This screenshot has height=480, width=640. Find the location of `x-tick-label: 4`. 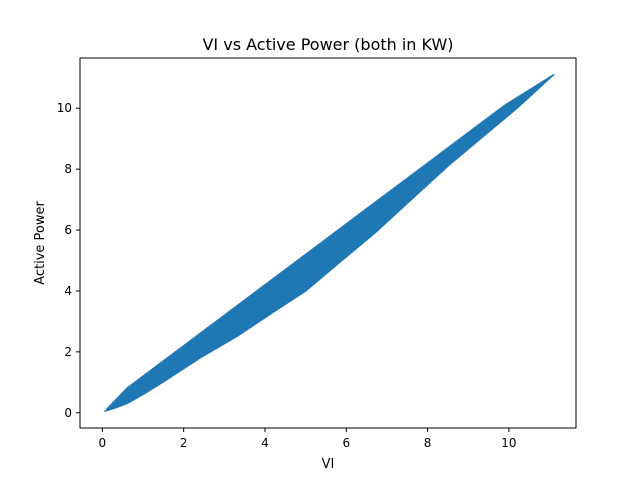

x-tick-label: 4 is located at coordinates (265, 443).